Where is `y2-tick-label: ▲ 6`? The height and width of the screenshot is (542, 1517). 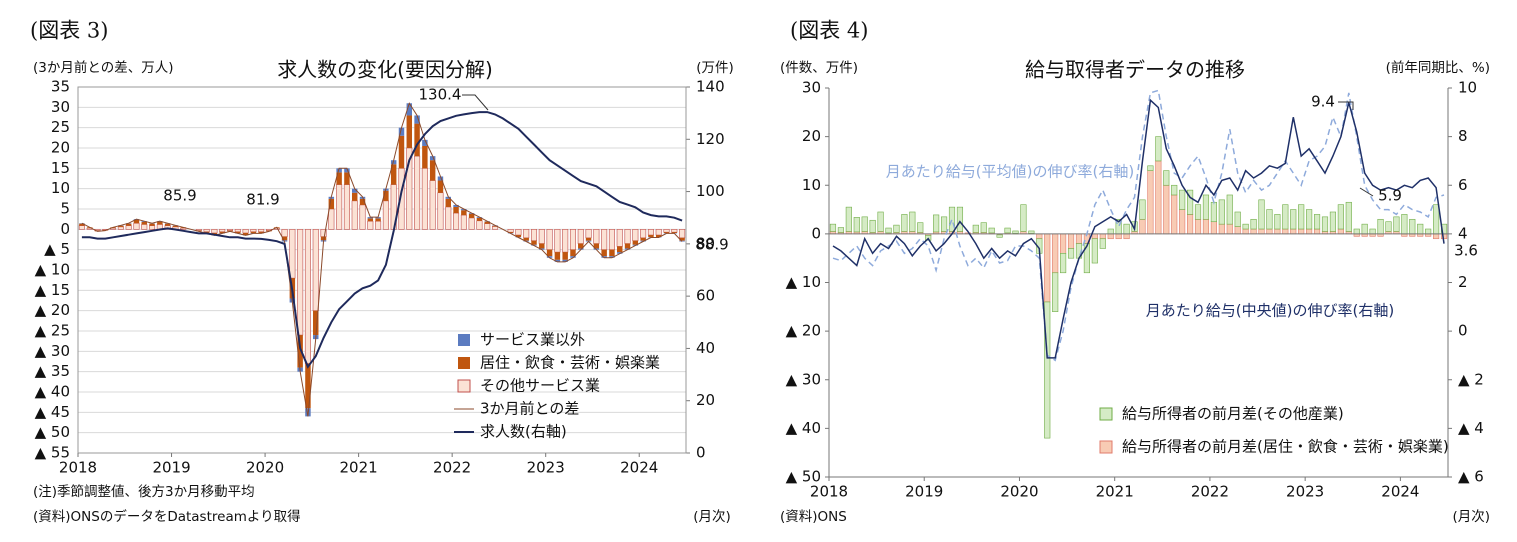 y2-tick-label: ▲ 6 is located at coordinates (1471, 477).